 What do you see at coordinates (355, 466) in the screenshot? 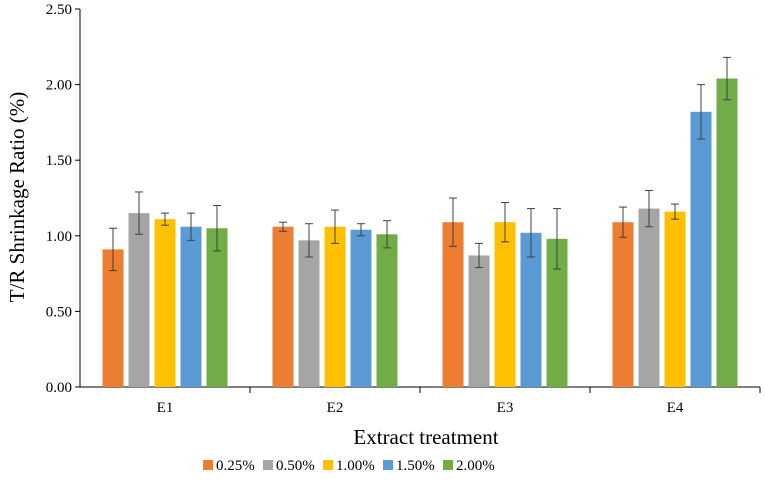
I see `legend-label: 1.00%` at bounding box center [355, 466].